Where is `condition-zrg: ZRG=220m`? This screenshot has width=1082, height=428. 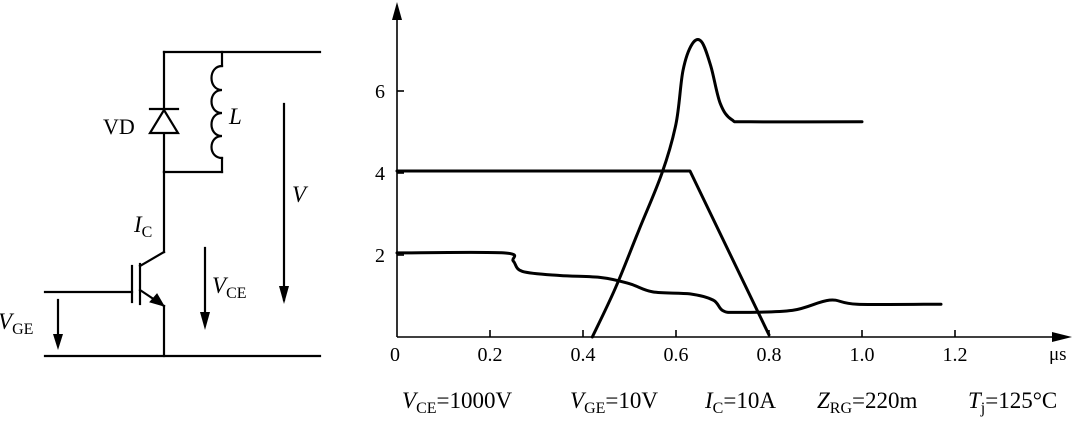 condition-zrg: ZRG=220m is located at coordinates (867, 402).